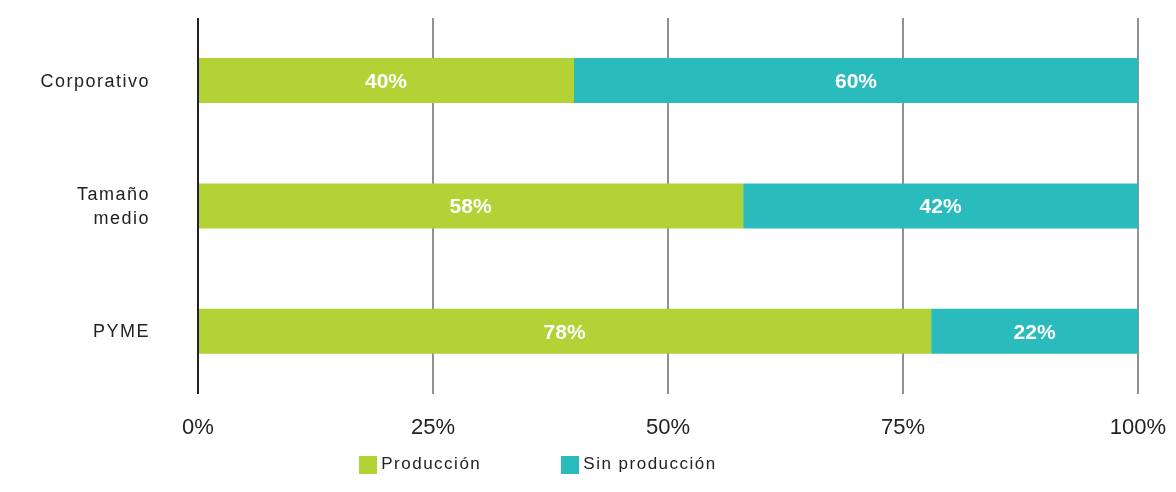 This screenshot has height=492, width=1176. I want to click on data-label: 42%, so click(940, 206).